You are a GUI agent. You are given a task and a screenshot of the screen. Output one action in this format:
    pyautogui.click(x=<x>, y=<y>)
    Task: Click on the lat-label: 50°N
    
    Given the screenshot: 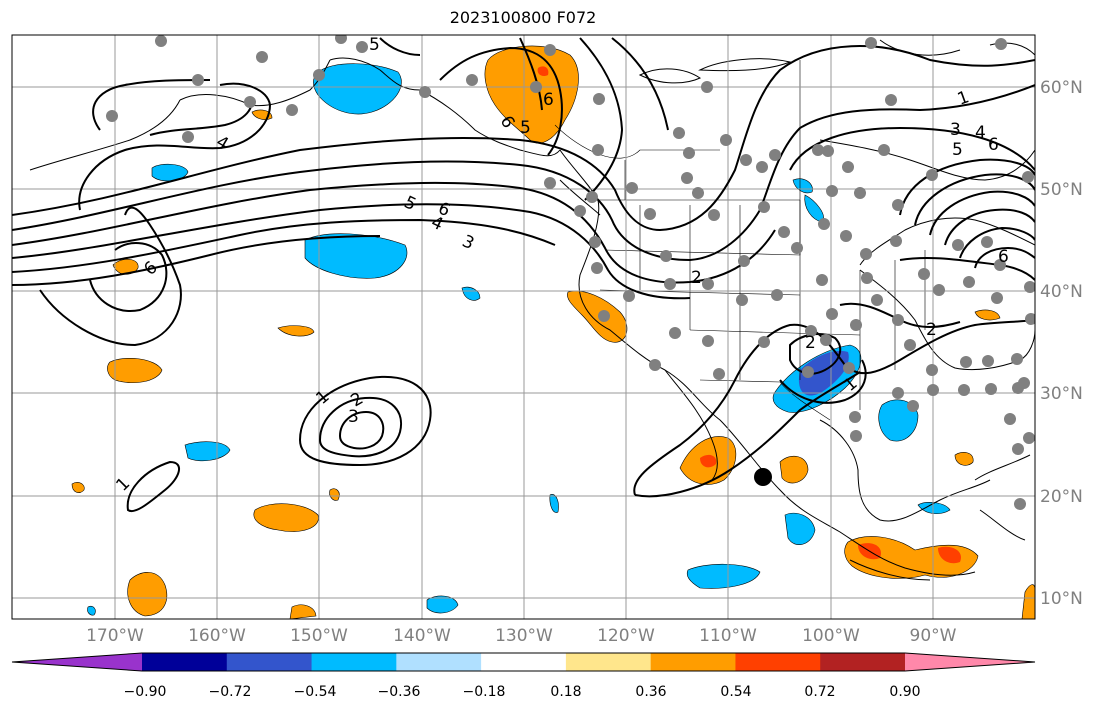 What is the action you would take?
    pyautogui.click(x=1061, y=190)
    